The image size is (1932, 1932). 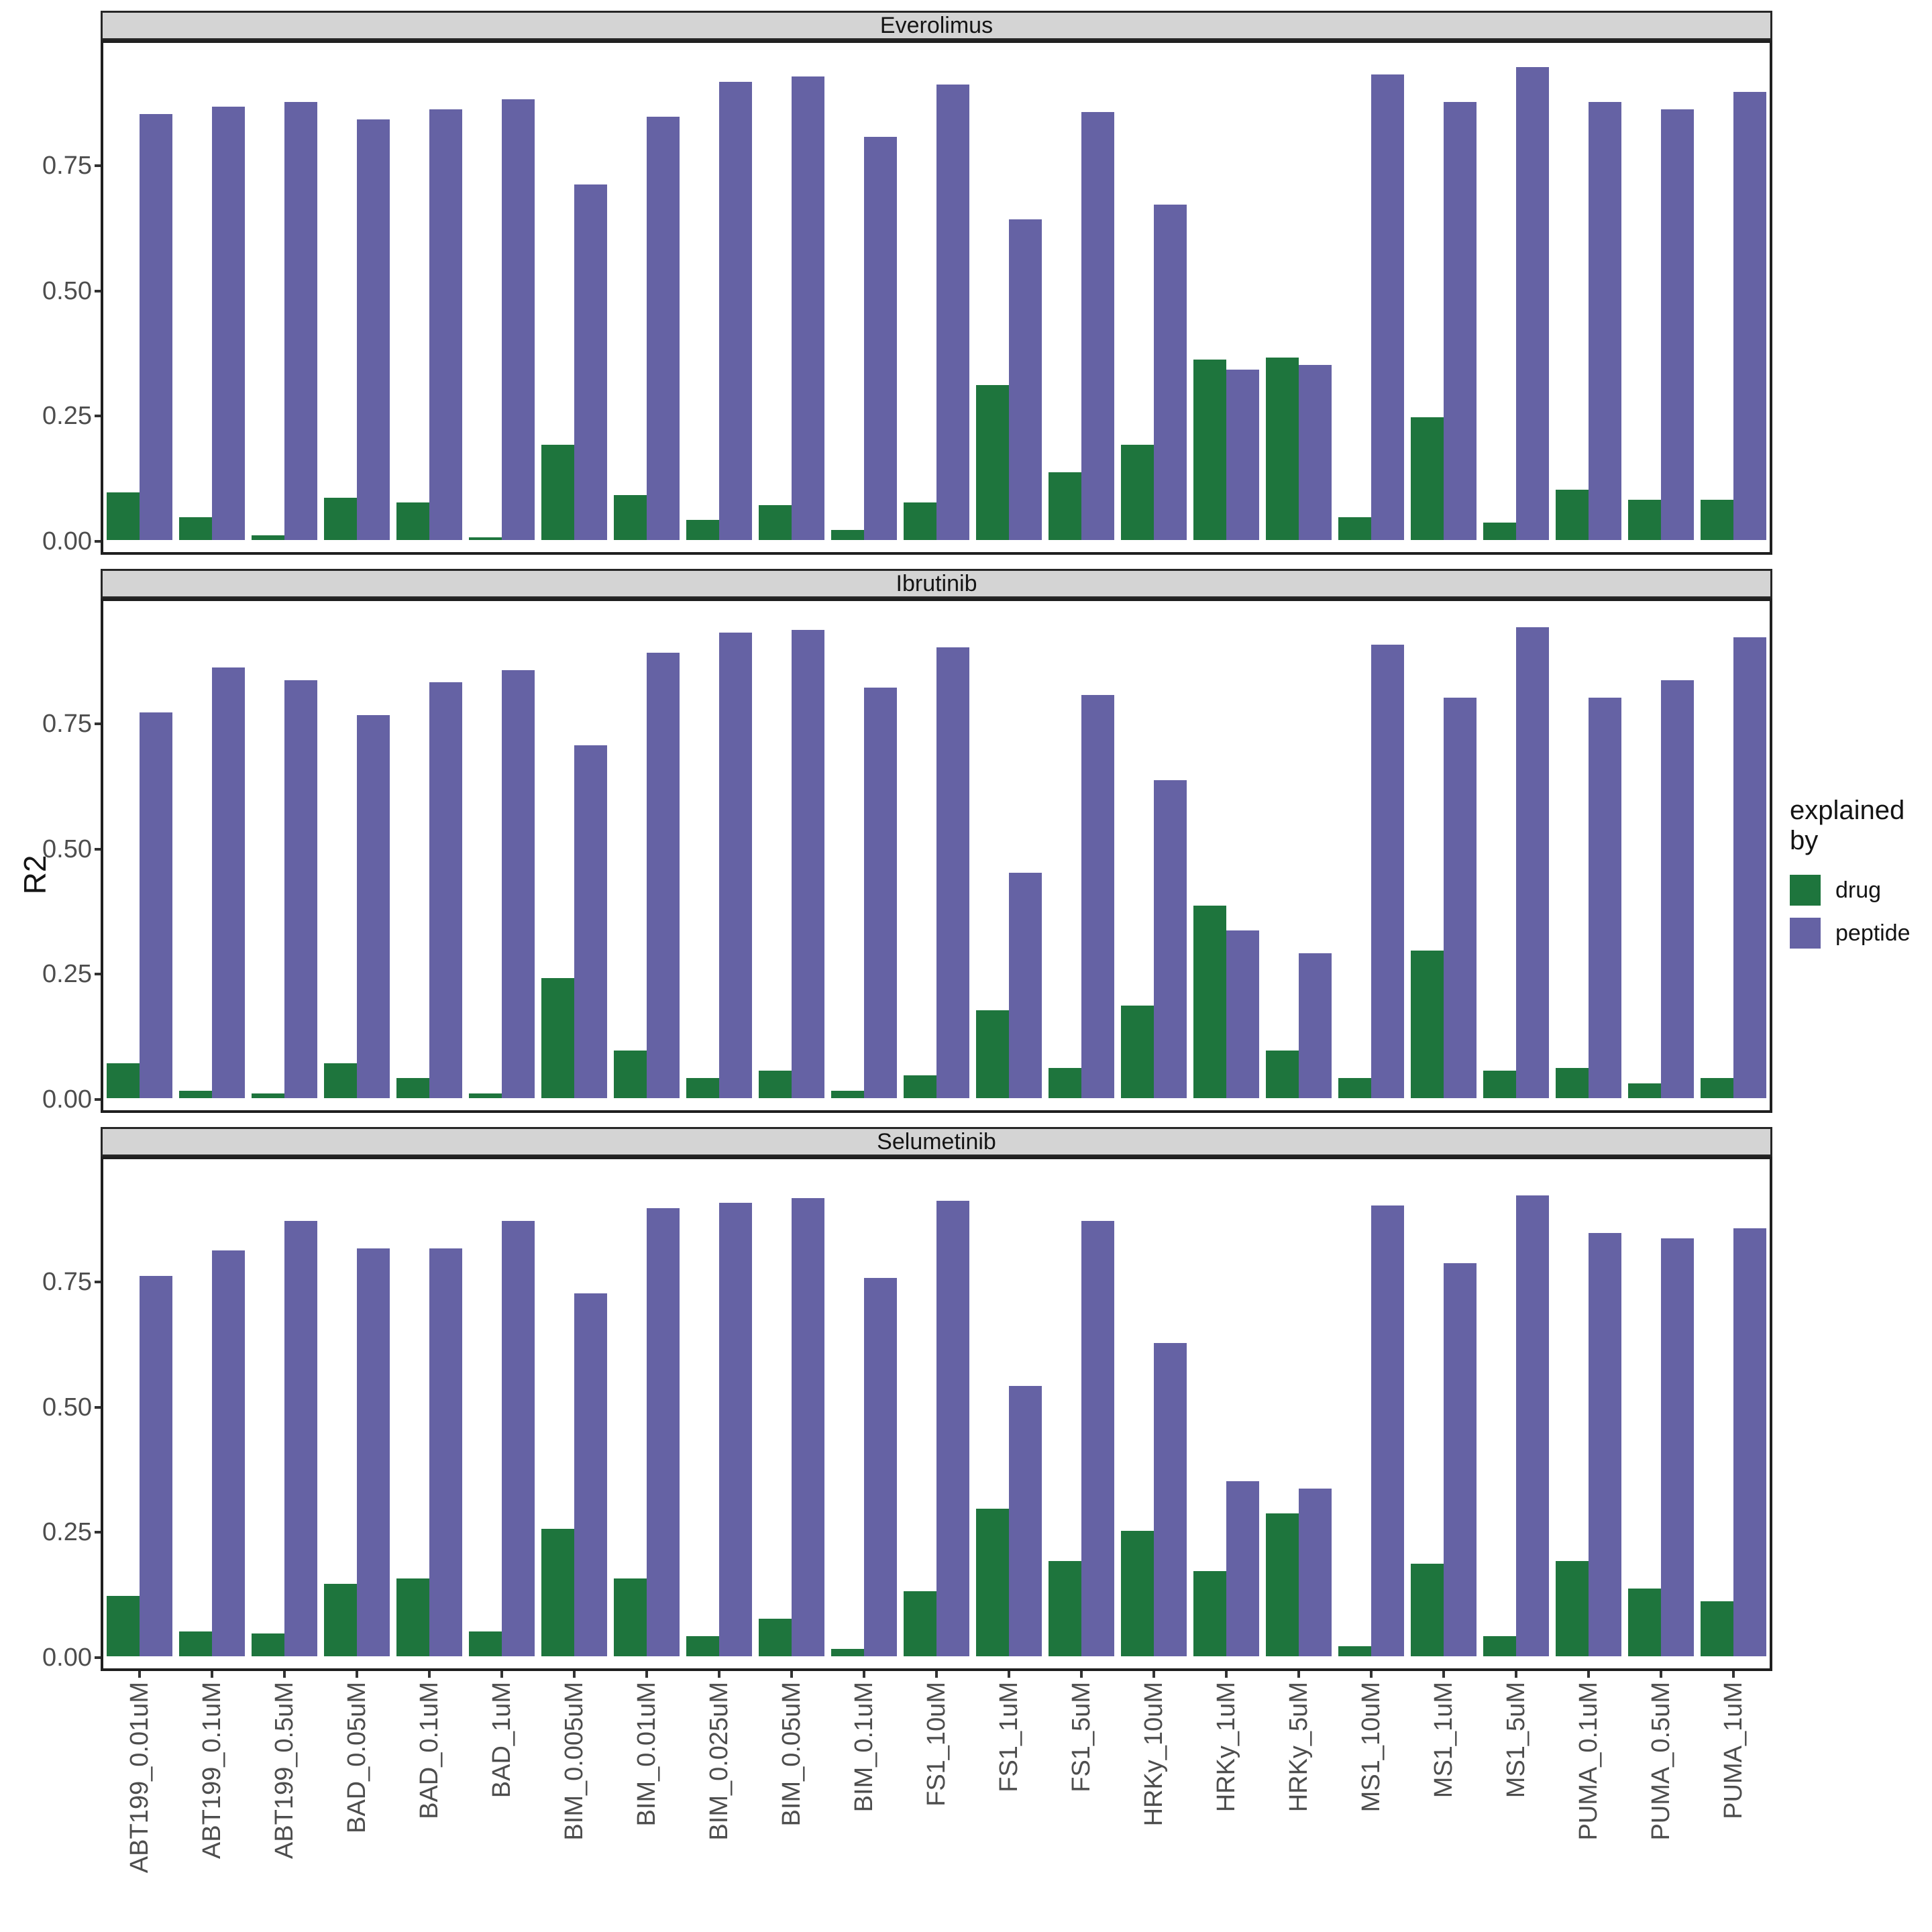 I want to click on bar-drug-BAD_1uM, so click(x=485, y=1643).